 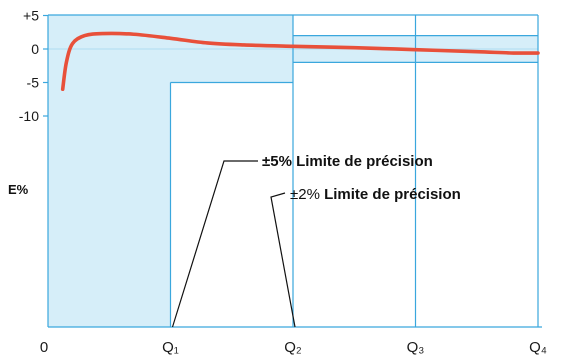 I want to click on annotation-2pct-value: ±2%, so click(x=305, y=194).